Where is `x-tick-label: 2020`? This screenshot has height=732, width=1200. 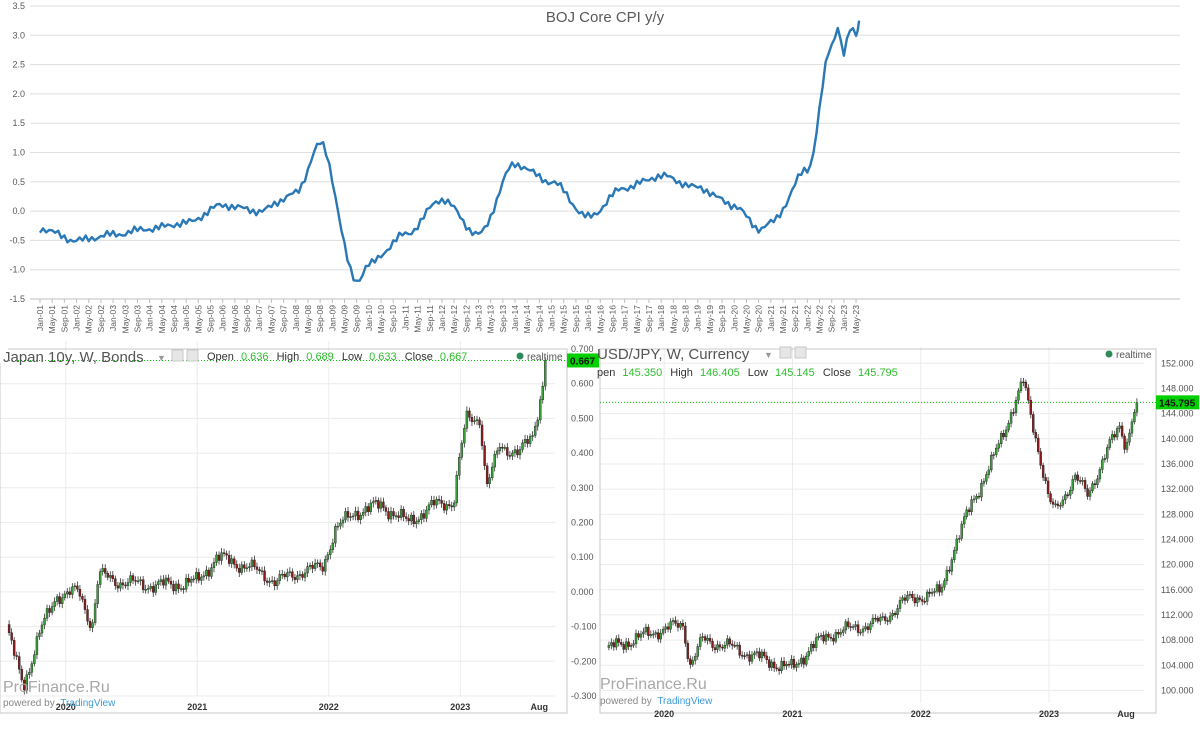 x-tick-label: 2020 is located at coordinates (66, 707).